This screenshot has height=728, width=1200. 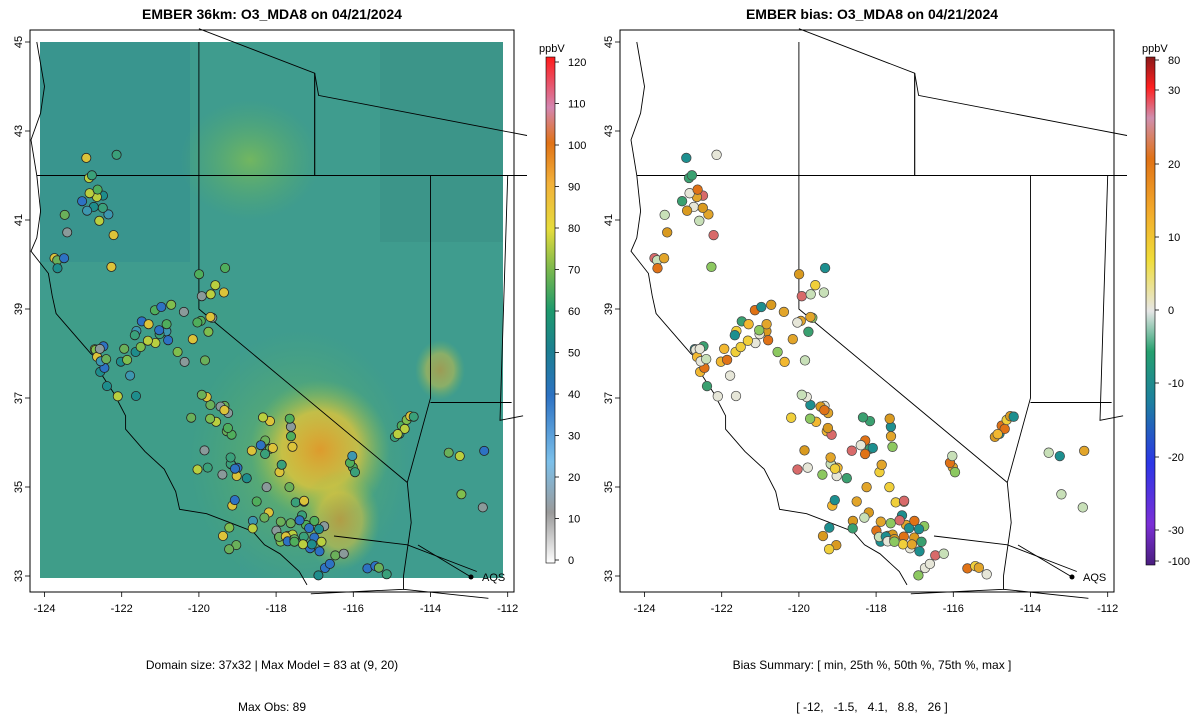 What do you see at coordinates (1155, 49) in the screenshot?
I see `right-colorbar-unit: ppbV` at bounding box center [1155, 49].